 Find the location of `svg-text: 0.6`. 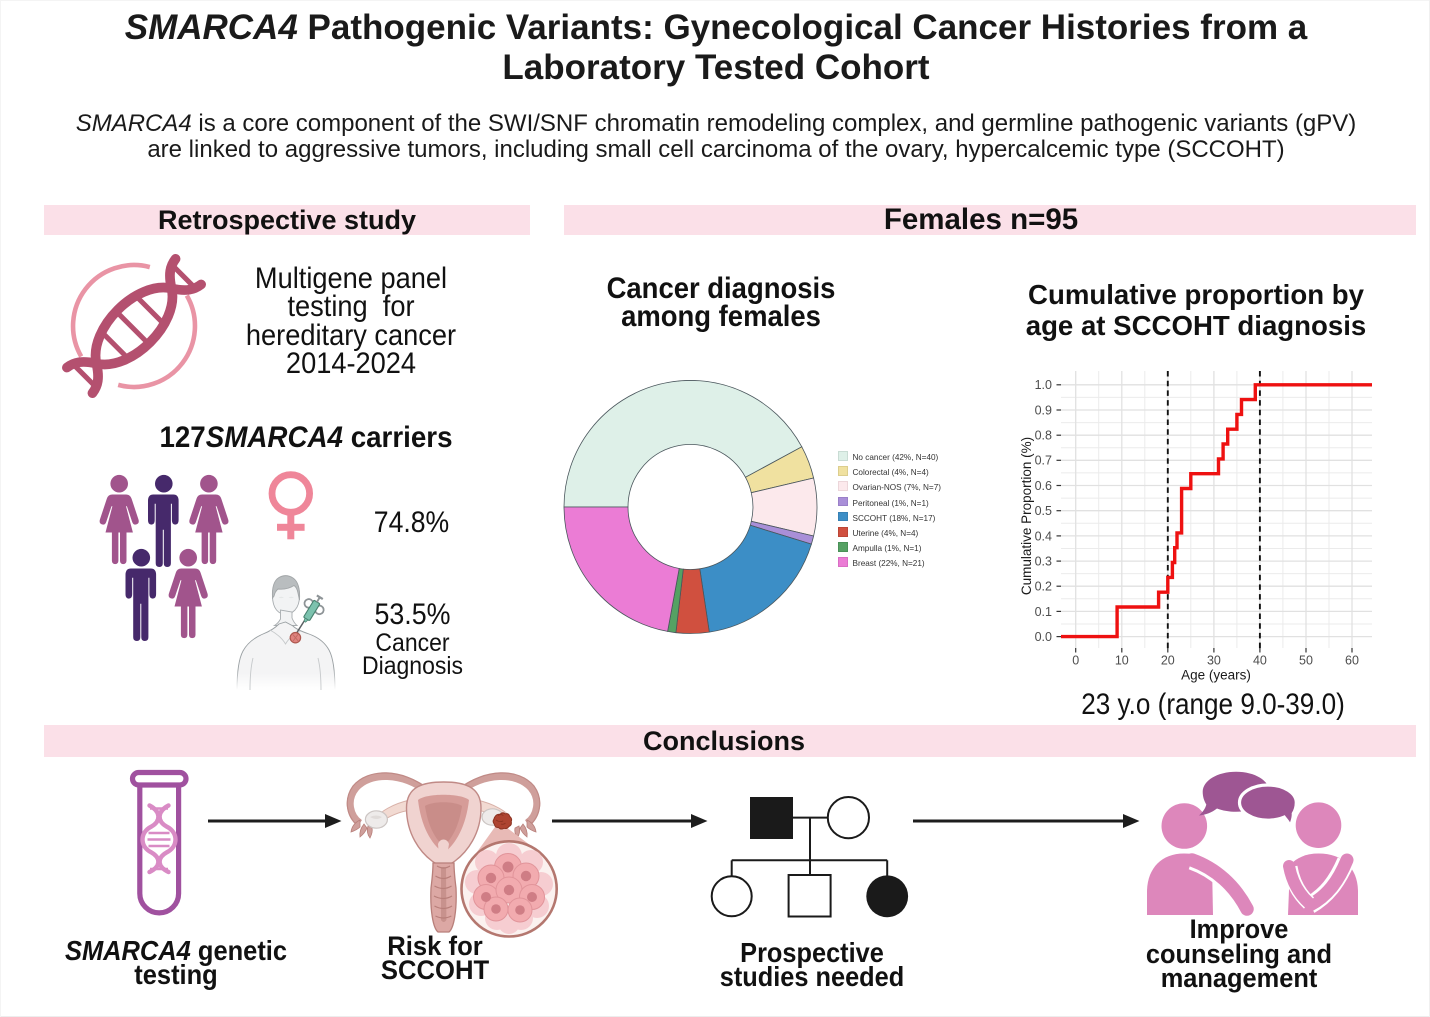

svg-text: 0.6 is located at coordinates (1043, 486).